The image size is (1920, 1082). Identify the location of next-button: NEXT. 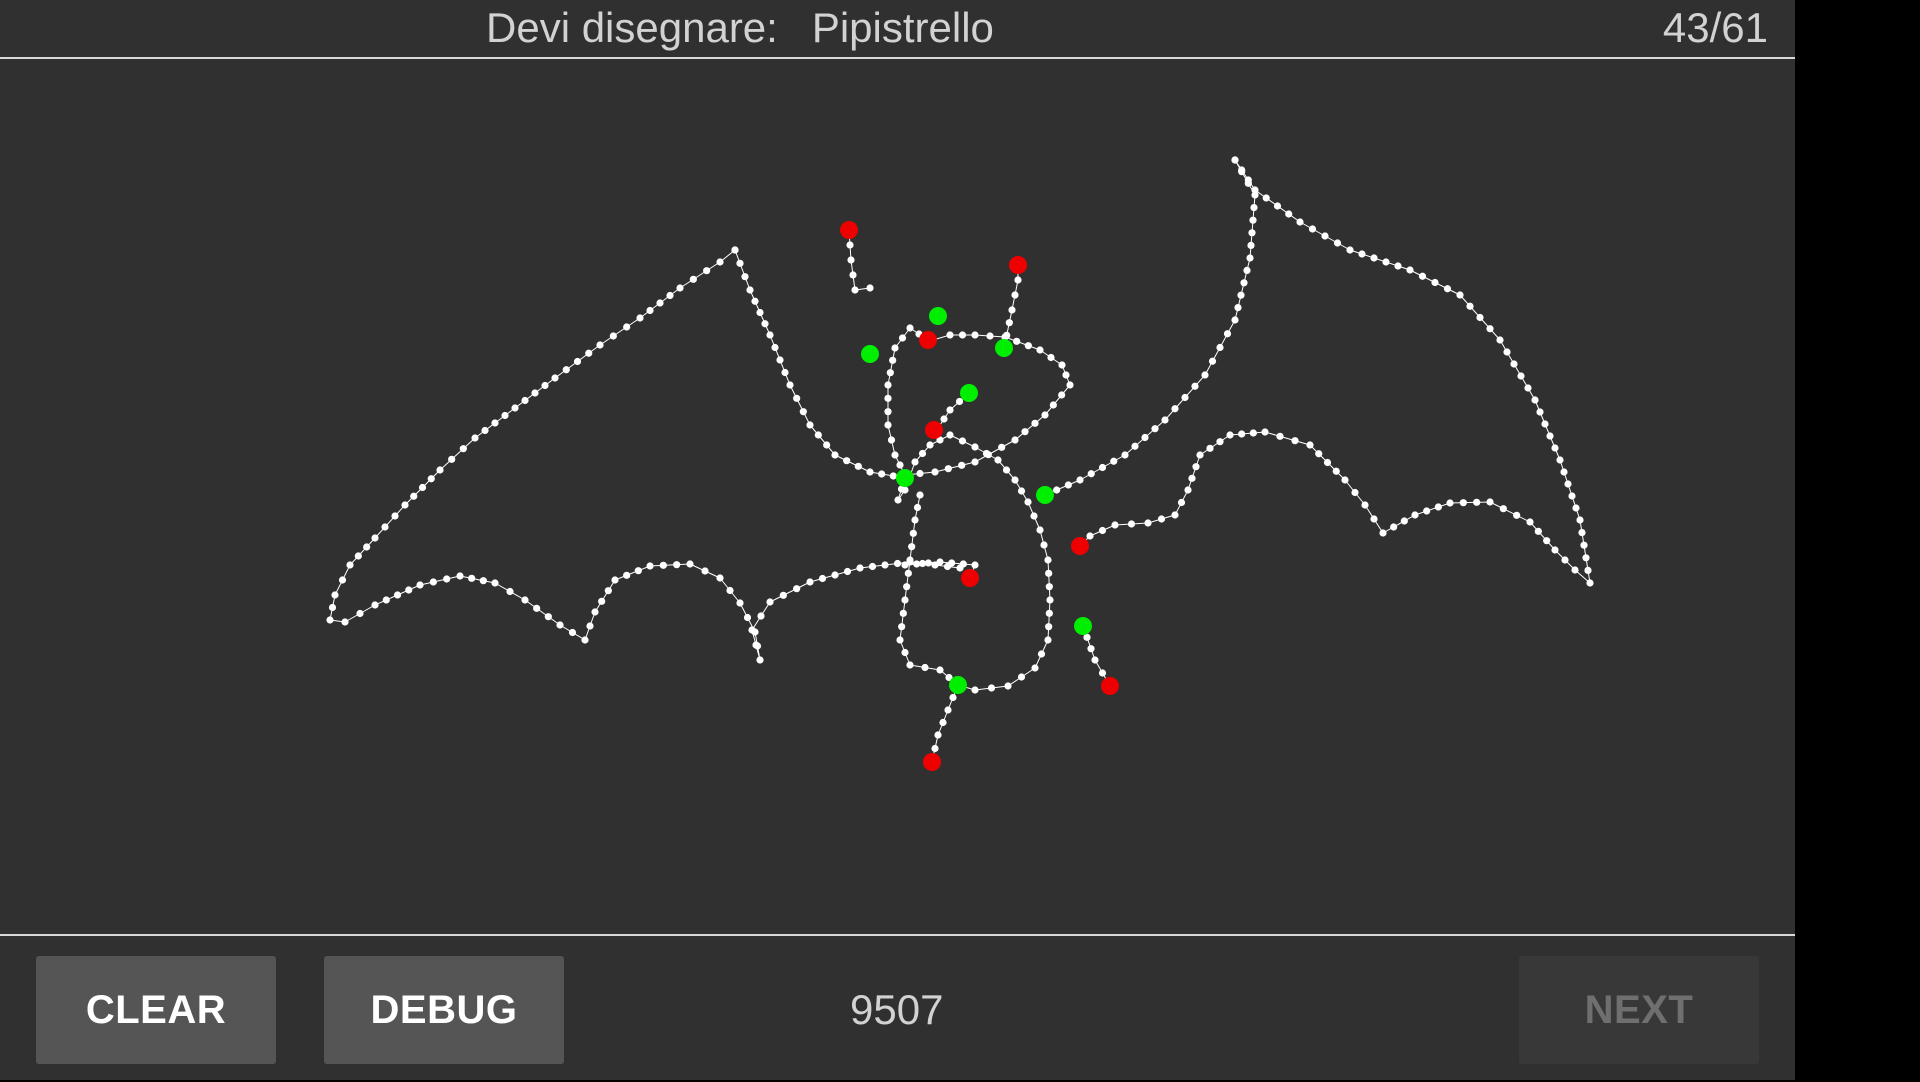
(1639, 1010).